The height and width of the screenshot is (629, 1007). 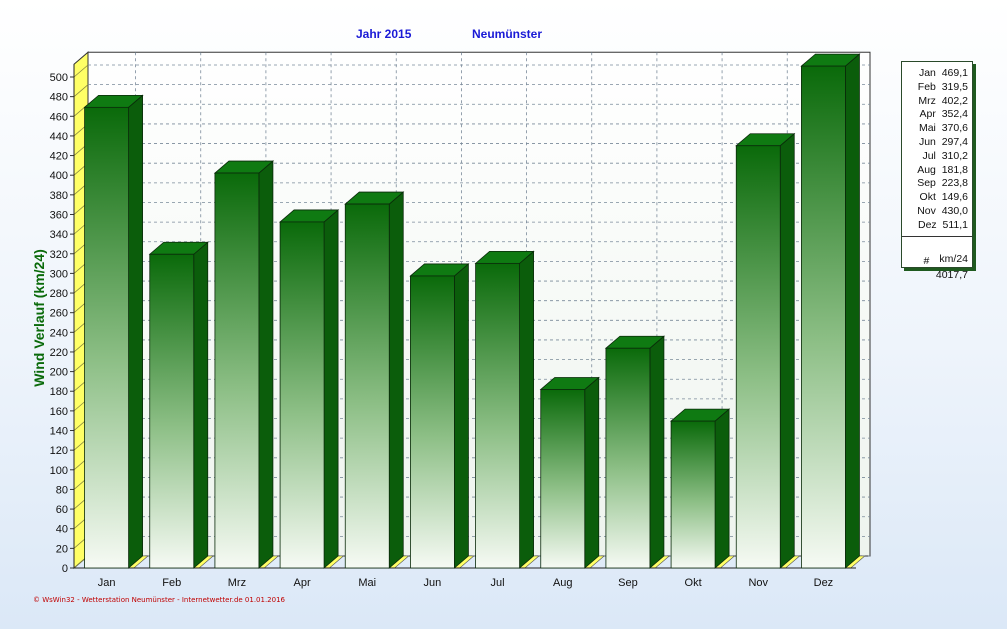 What do you see at coordinates (954, 211) in the screenshot?
I see `legend-value: 430,0` at bounding box center [954, 211].